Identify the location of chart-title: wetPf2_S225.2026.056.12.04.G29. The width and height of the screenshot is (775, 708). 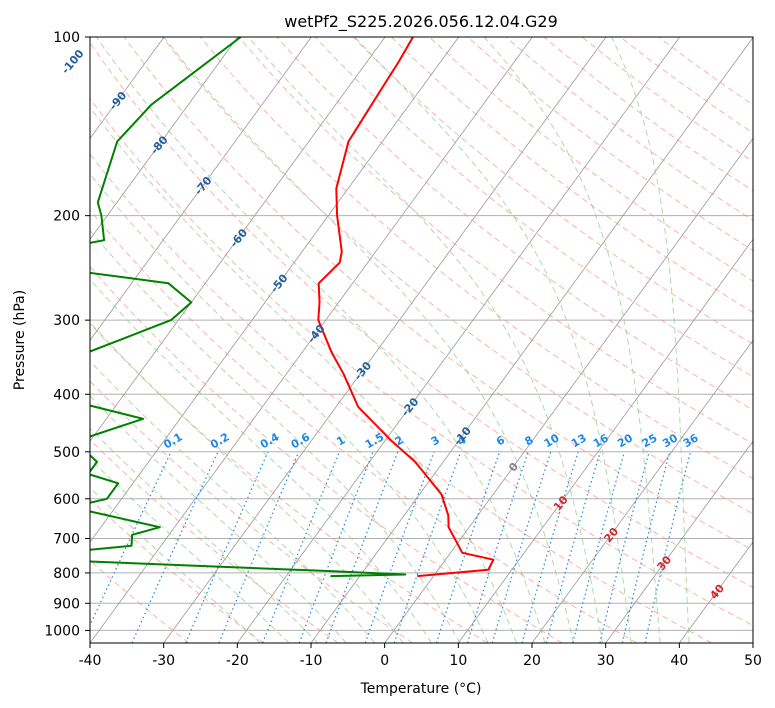
(421, 22).